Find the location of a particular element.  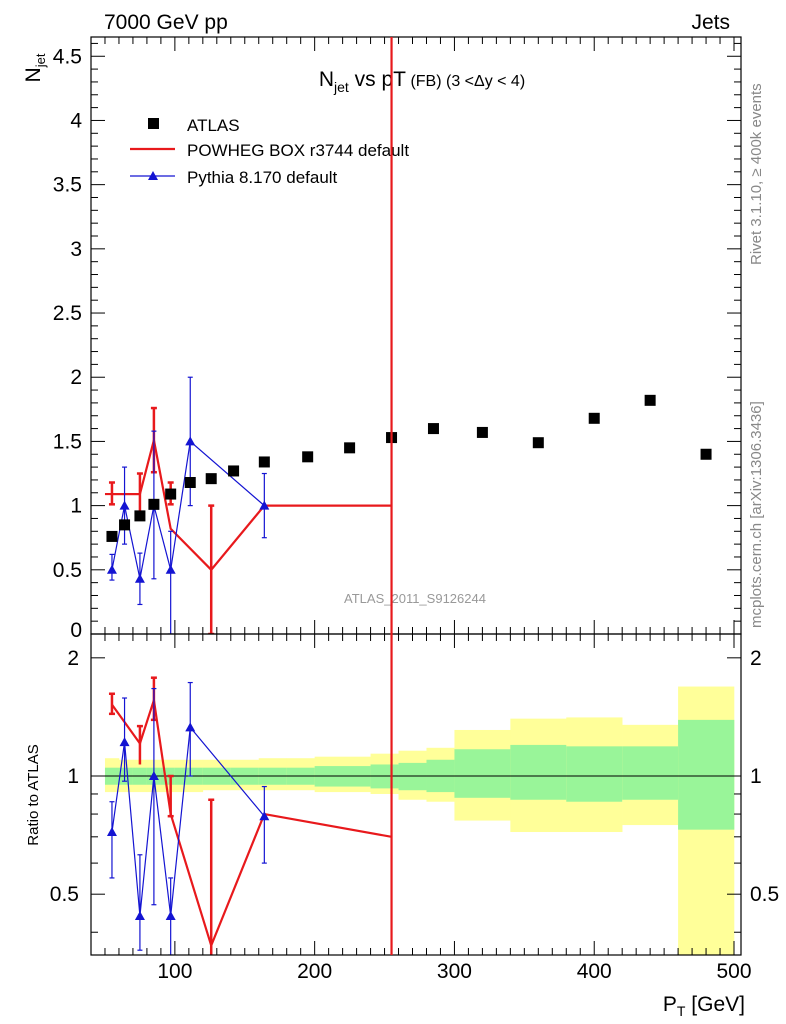

legend-pythia-marker is located at coordinates (153, 175).